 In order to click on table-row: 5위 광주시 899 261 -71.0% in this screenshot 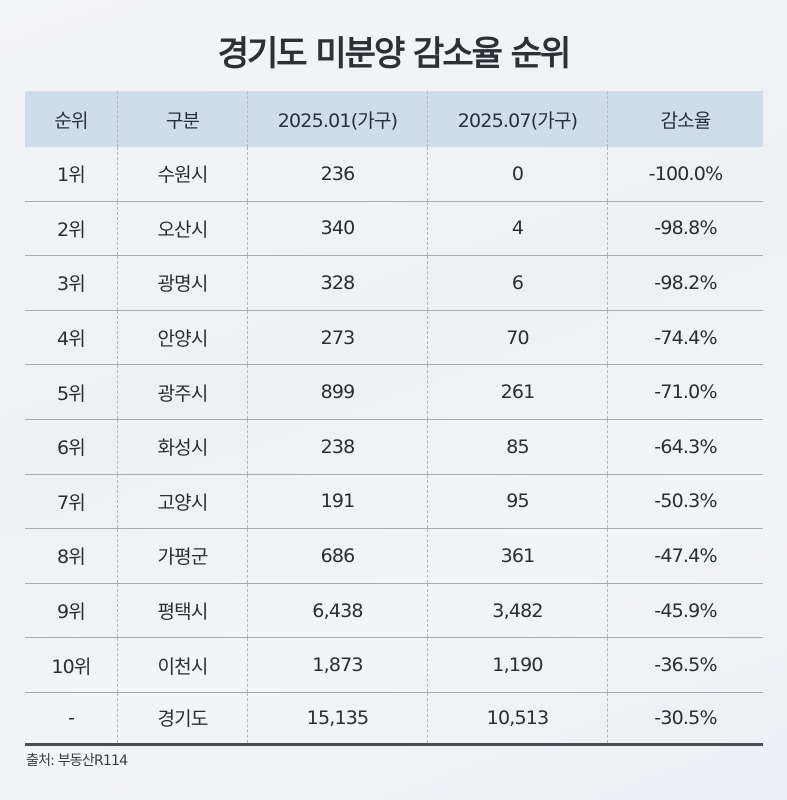, I will do `click(394, 392)`.